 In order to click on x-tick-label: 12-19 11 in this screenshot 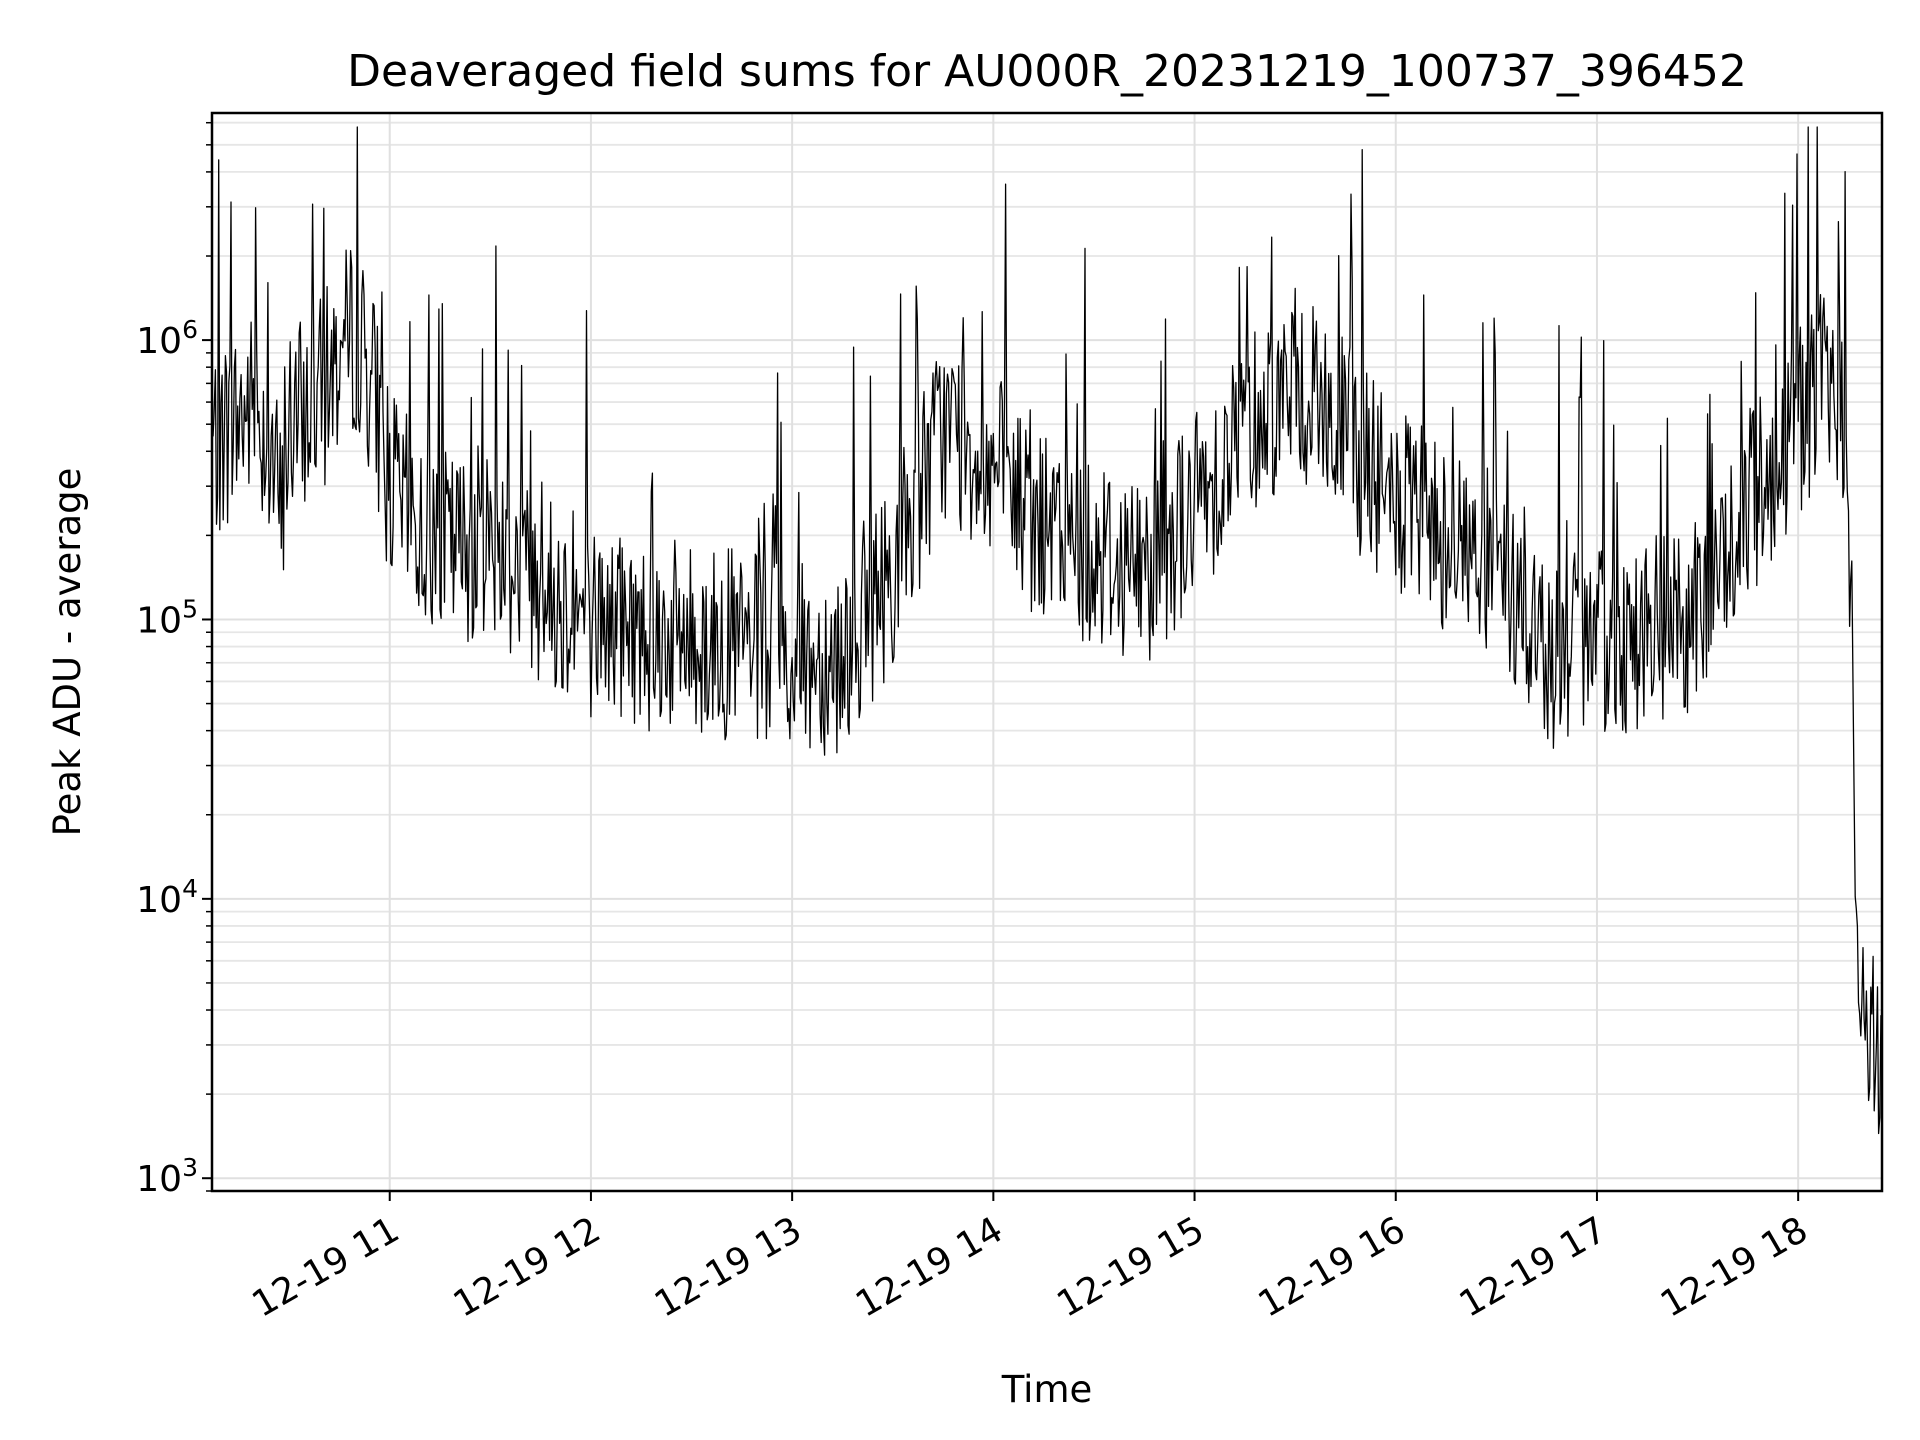, I will do `click(326, 1267)`.